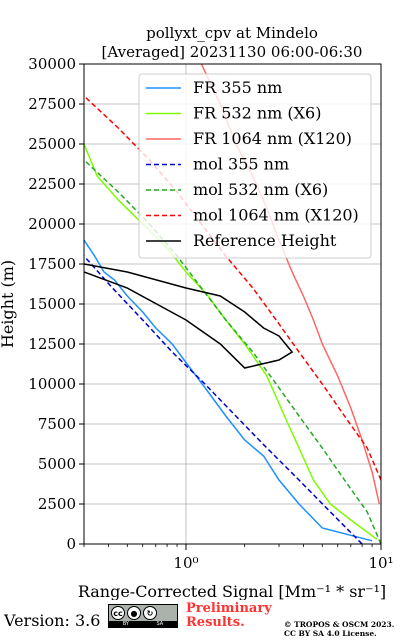 This screenshot has width=400, height=640. I want to click on y-tick-label: 25000, so click(52, 144).